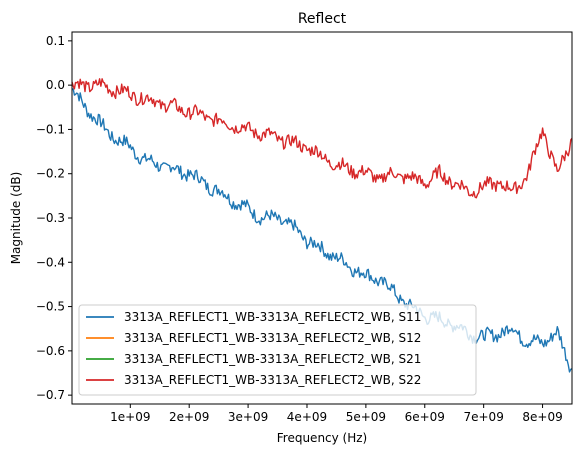  Describe the element at coordinates (272, 380) in the screenshot. I see `legend-entry-3: 3313A_REFLECT1_WB-3313A_REFLECT2_WB, S22` at that location.